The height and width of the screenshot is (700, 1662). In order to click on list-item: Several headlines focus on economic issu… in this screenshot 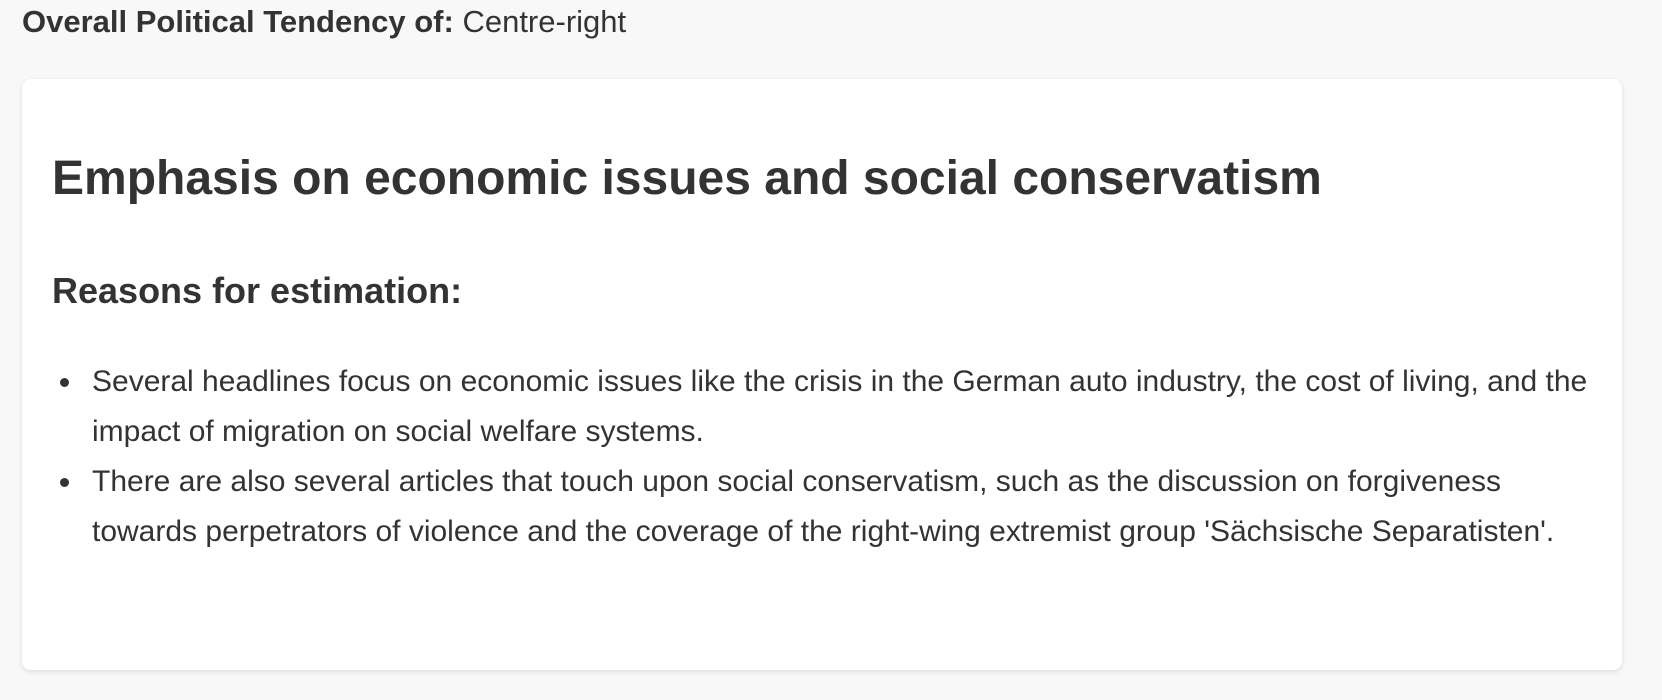, I will do `click(822, 407)`.